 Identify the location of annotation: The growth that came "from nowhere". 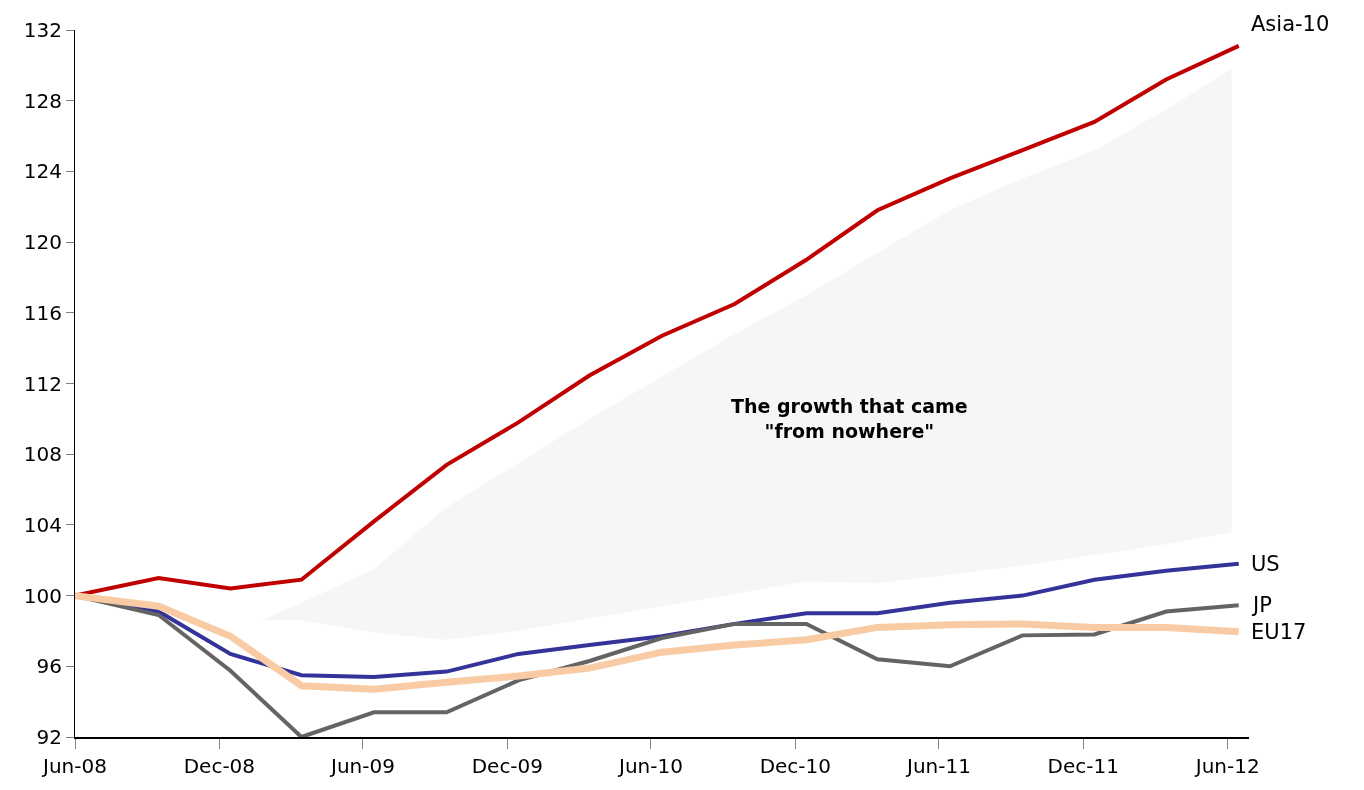
(849, 418).